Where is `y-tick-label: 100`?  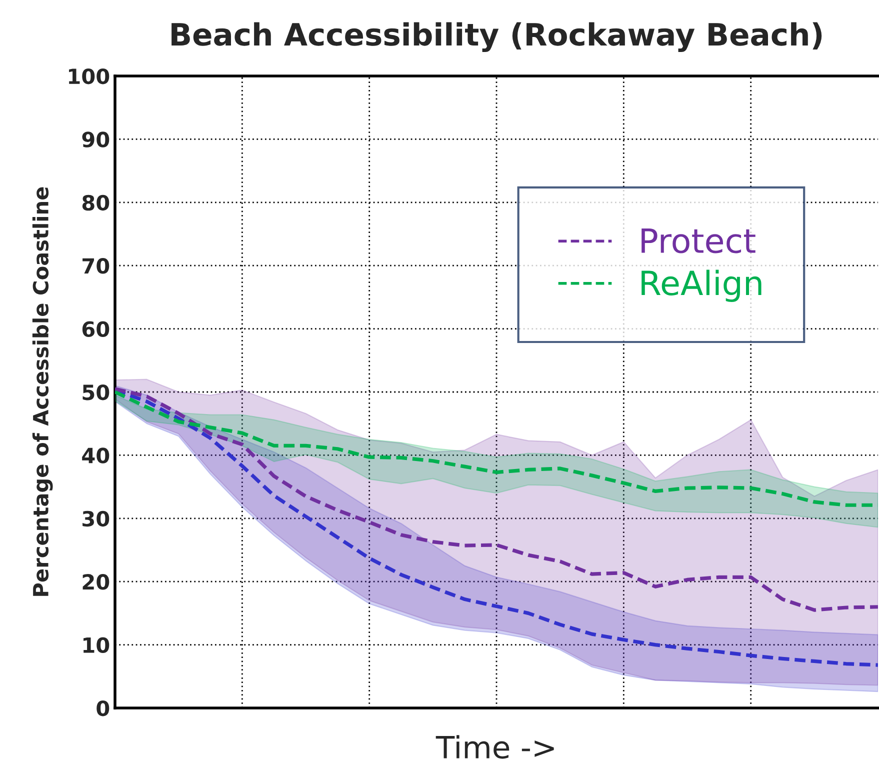 y-tick-label: 100 is located at coordinates (89, 76).